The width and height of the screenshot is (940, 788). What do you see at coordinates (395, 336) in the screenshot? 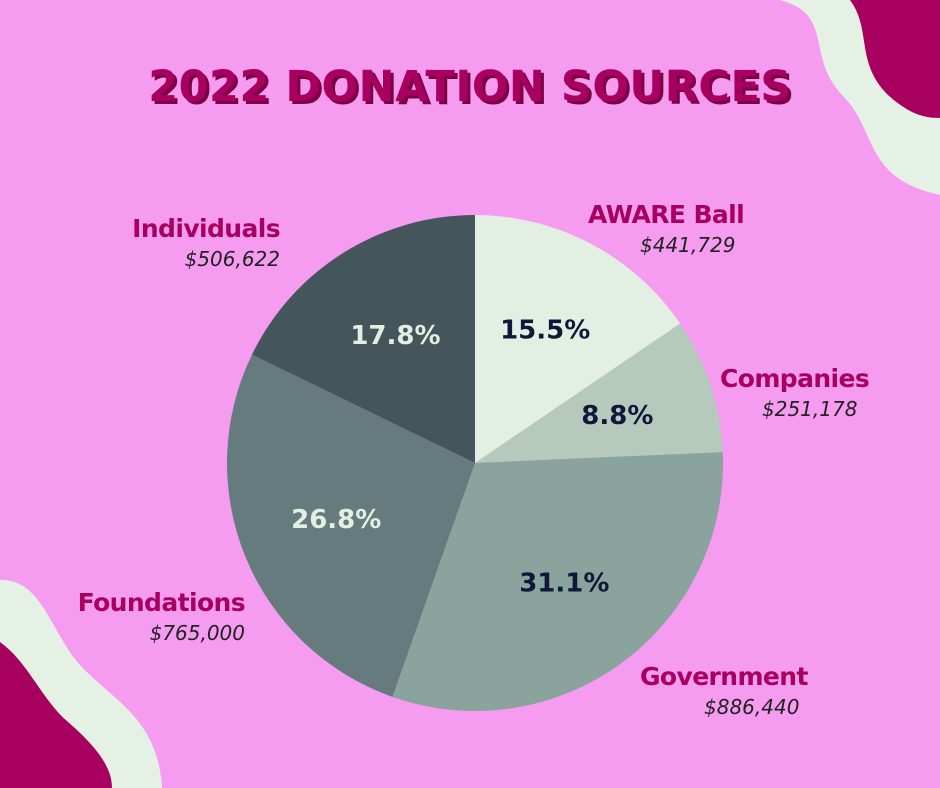
I see `data-label-individuals: 17.8%` at bounding box center [395, 336].